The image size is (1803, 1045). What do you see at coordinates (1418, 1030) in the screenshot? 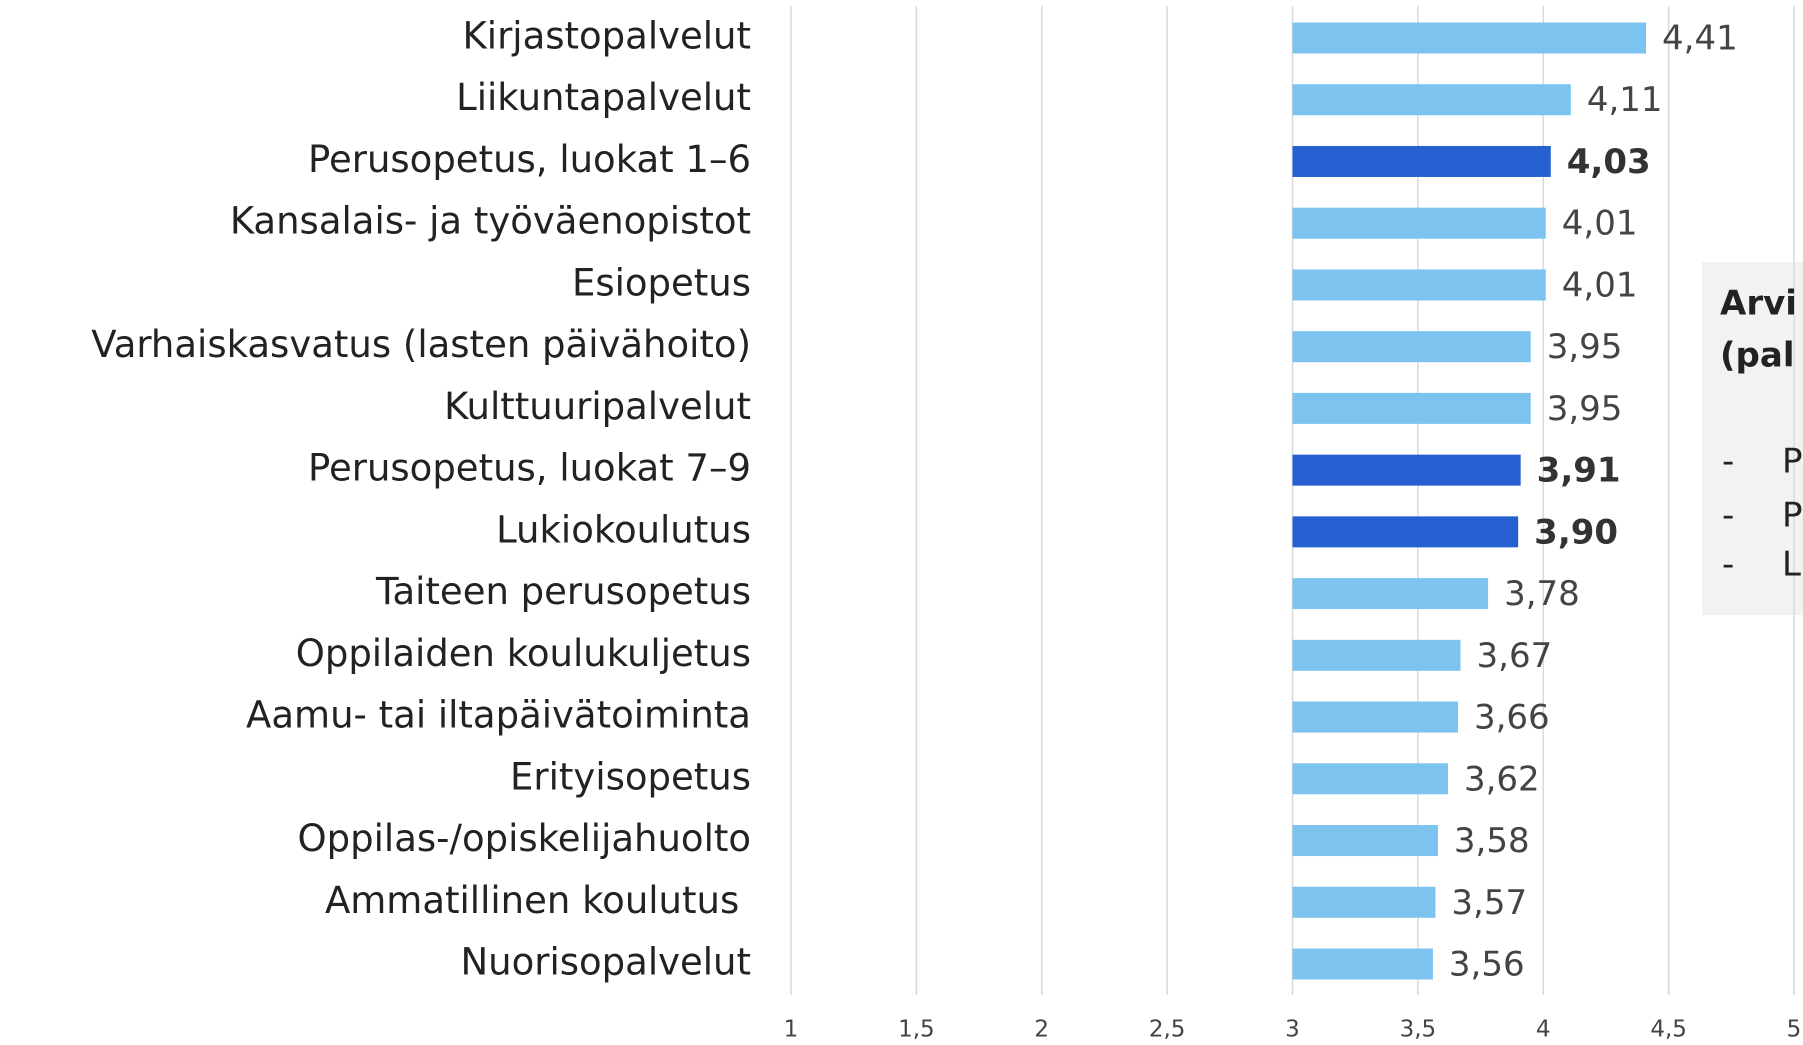
I see `x-tick-label: 3,5` at bounding box center [1418, 1030].